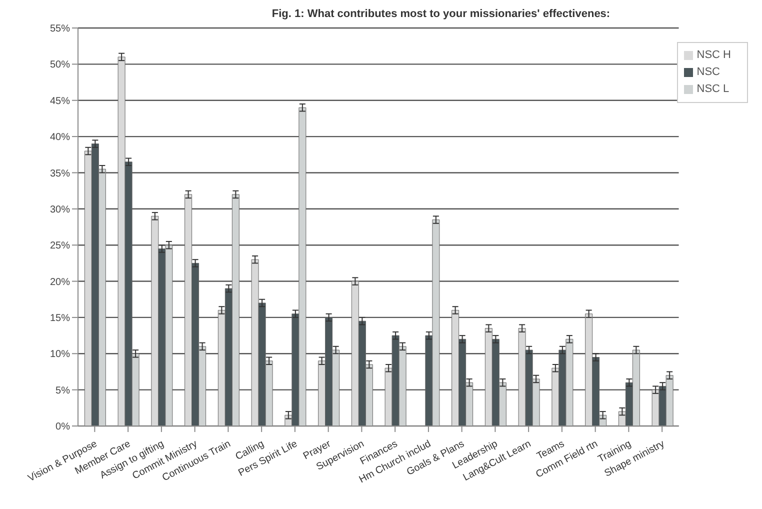 This screenshot has width=762, height=509. I want to click on y-tick-label: 10%, so click(60, 354).